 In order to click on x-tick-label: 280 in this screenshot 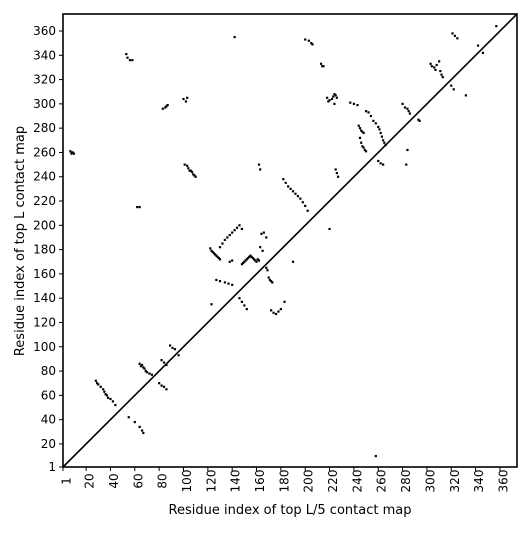, I will do `click(406, 481)`.